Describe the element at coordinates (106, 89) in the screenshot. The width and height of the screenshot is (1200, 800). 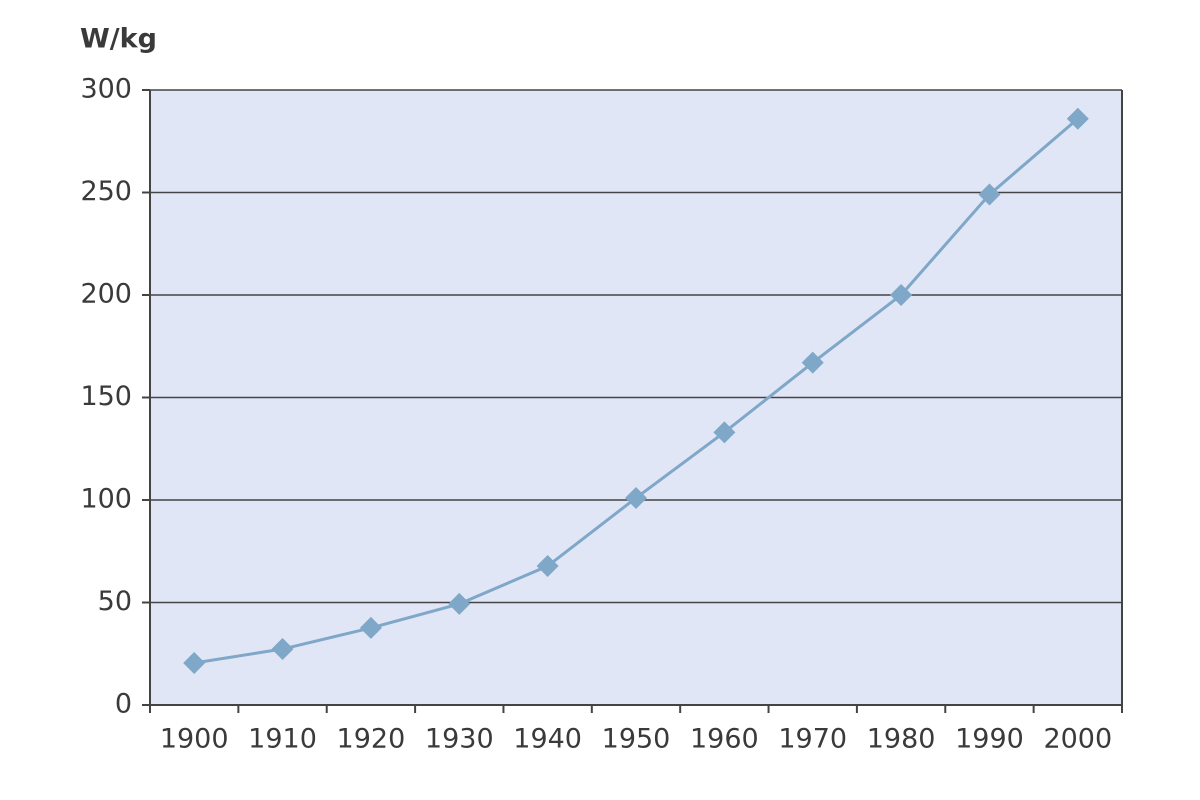
I see `y-tick-label: 300` at that location.